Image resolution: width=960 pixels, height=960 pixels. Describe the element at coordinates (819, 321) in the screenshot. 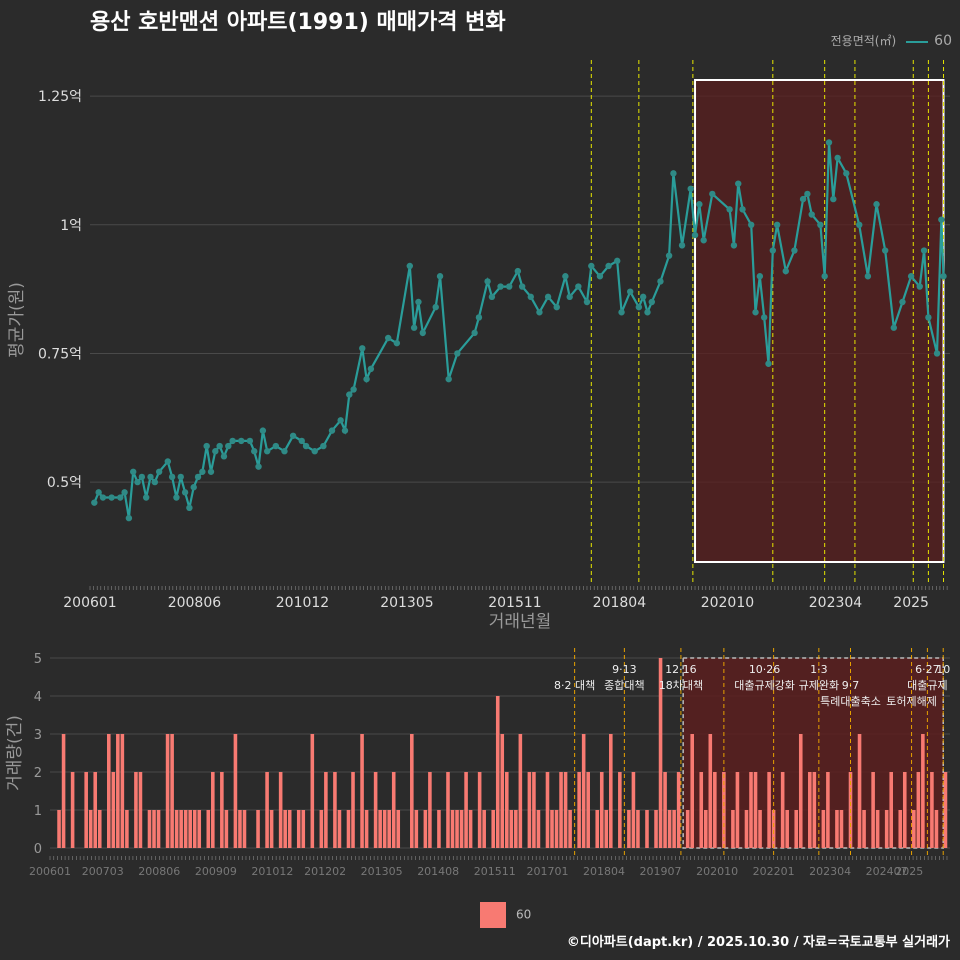

I see `price-highlight-box` at that location.